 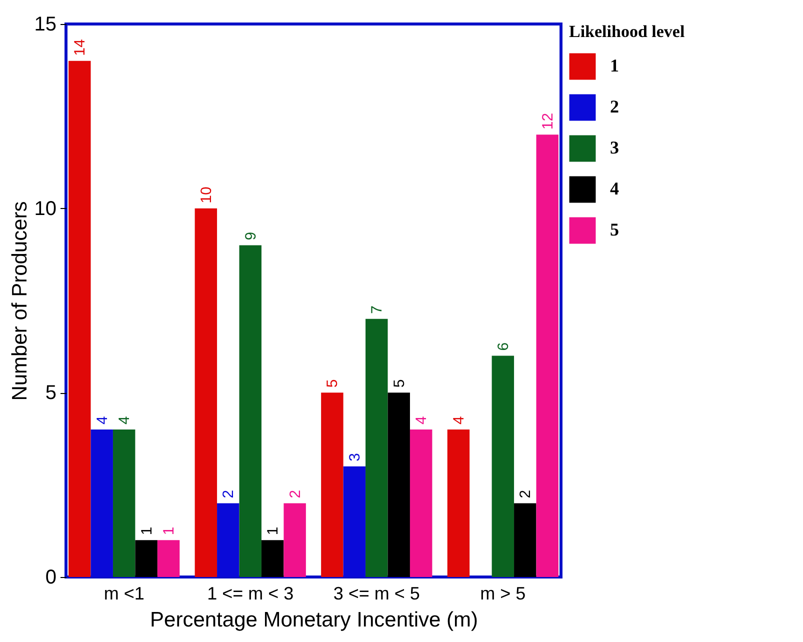 I want to click on legend-label: 5, so click(x=614, y=230).